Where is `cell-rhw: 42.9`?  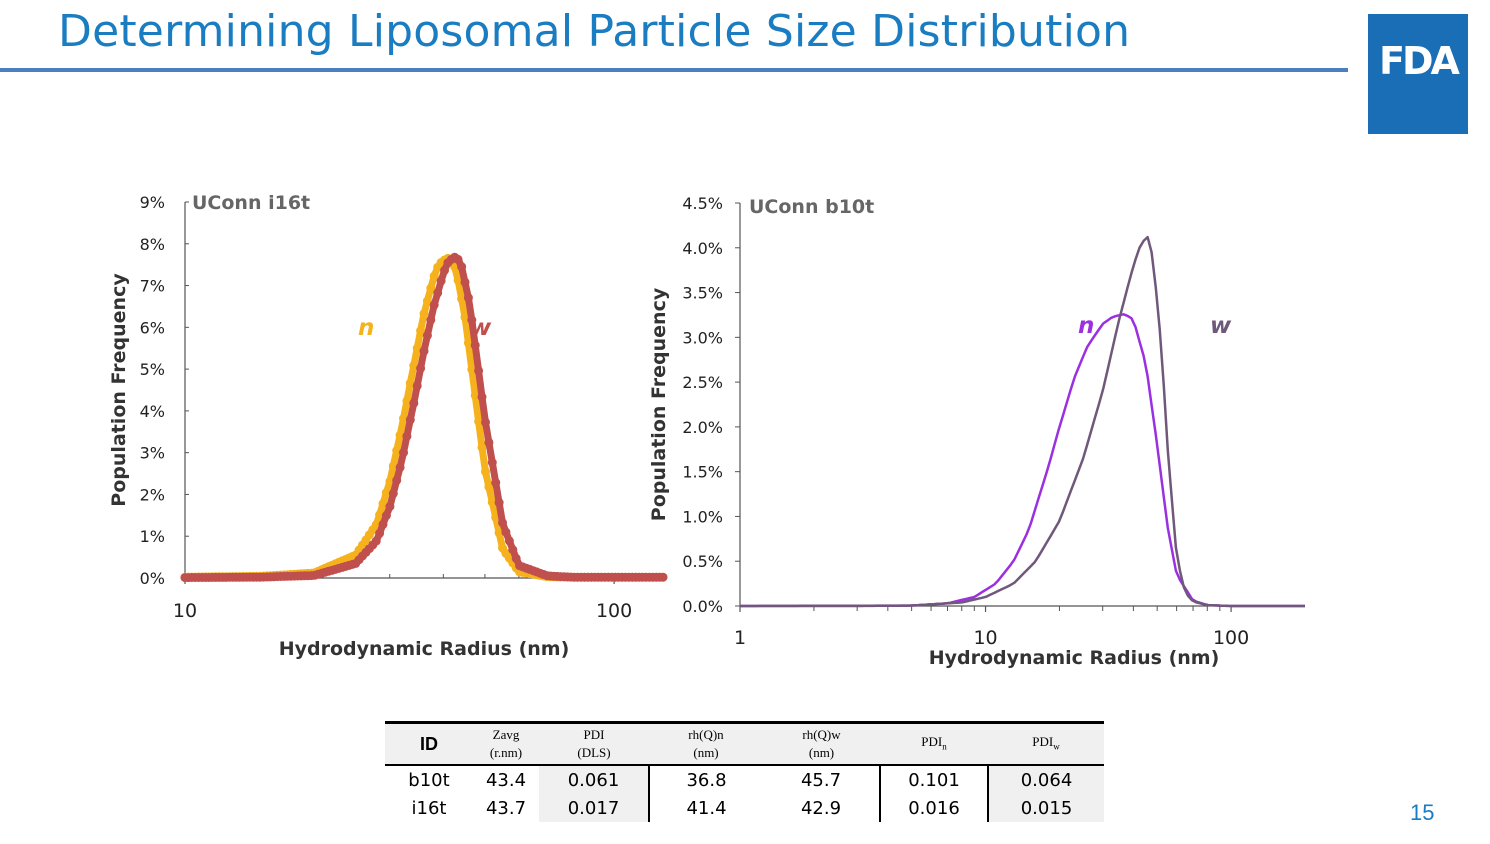
cell-rhw: 42.9 is located at coordinates (822, 808).